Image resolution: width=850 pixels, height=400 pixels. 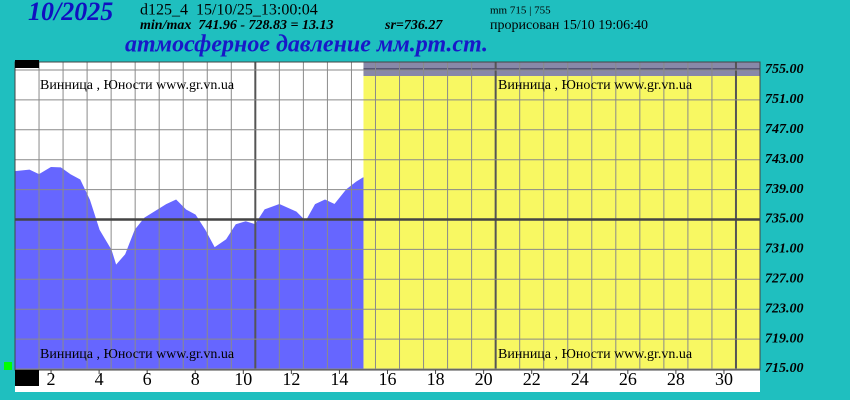 I want to click on x-tick-label: 24, so click(x=580, y=379).